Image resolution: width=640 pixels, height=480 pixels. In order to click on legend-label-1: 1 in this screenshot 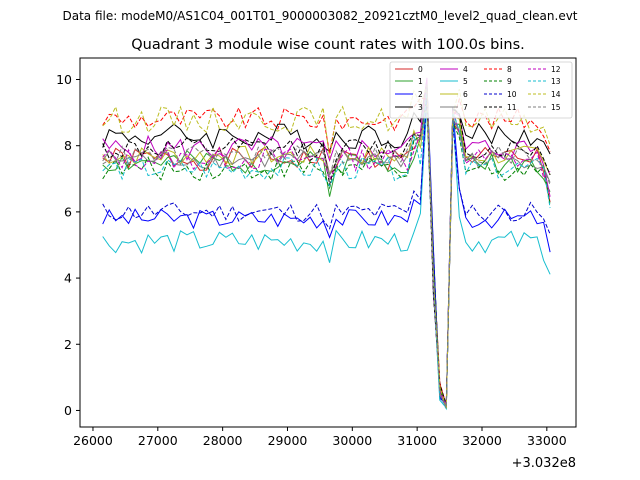, I will do `click(420, 81)`.